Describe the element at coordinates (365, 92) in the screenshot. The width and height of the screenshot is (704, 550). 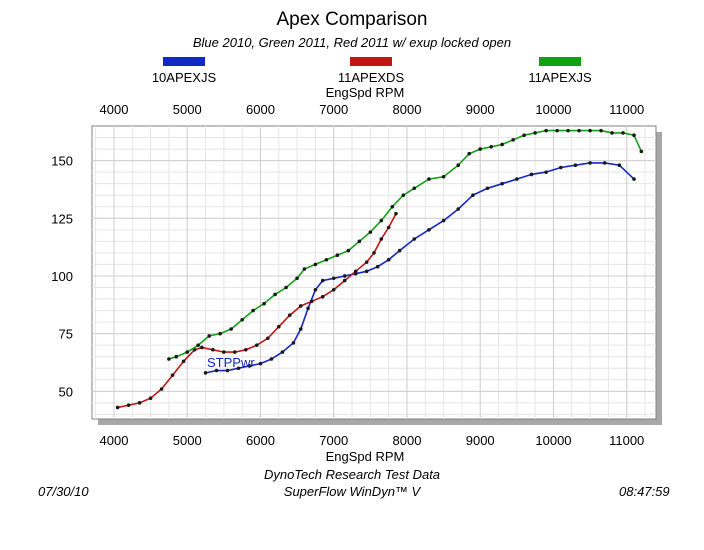
I see `x-axis-label-top: EngSpd RPM` at that location.